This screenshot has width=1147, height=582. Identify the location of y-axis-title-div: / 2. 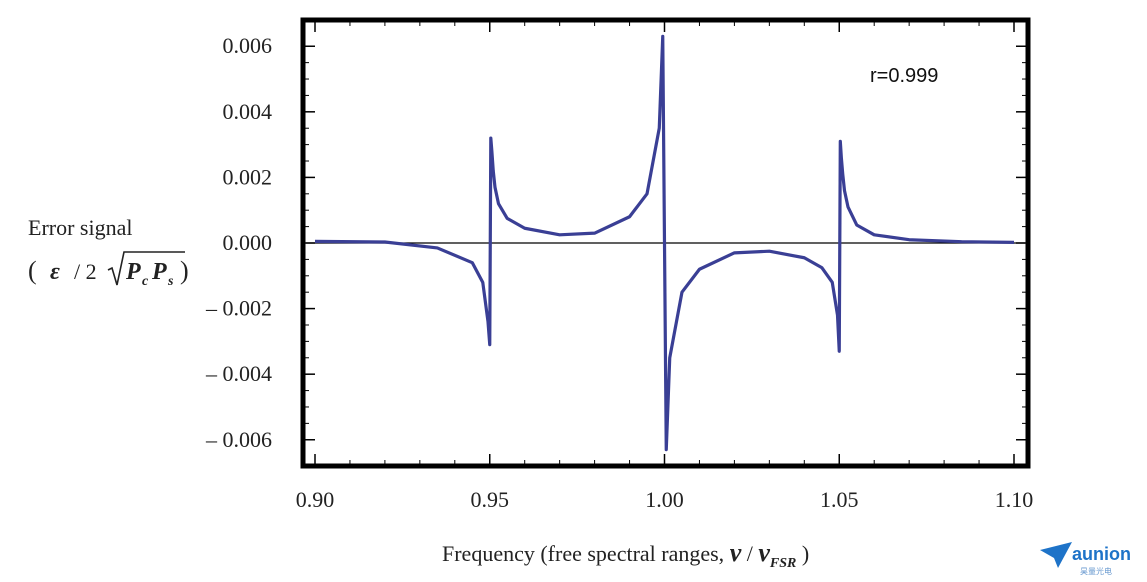
(85, 271).